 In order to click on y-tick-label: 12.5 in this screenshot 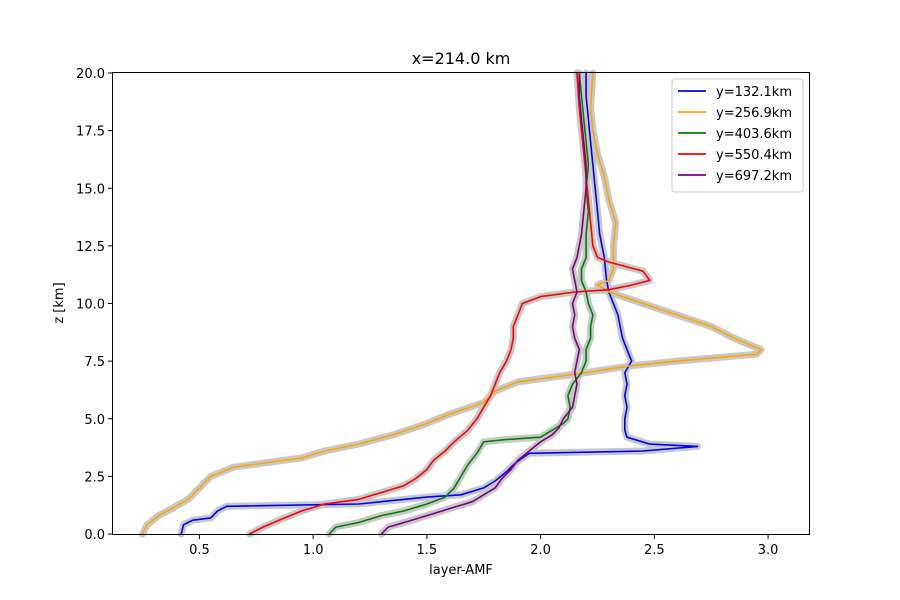, I will do `click(90, 247)`.